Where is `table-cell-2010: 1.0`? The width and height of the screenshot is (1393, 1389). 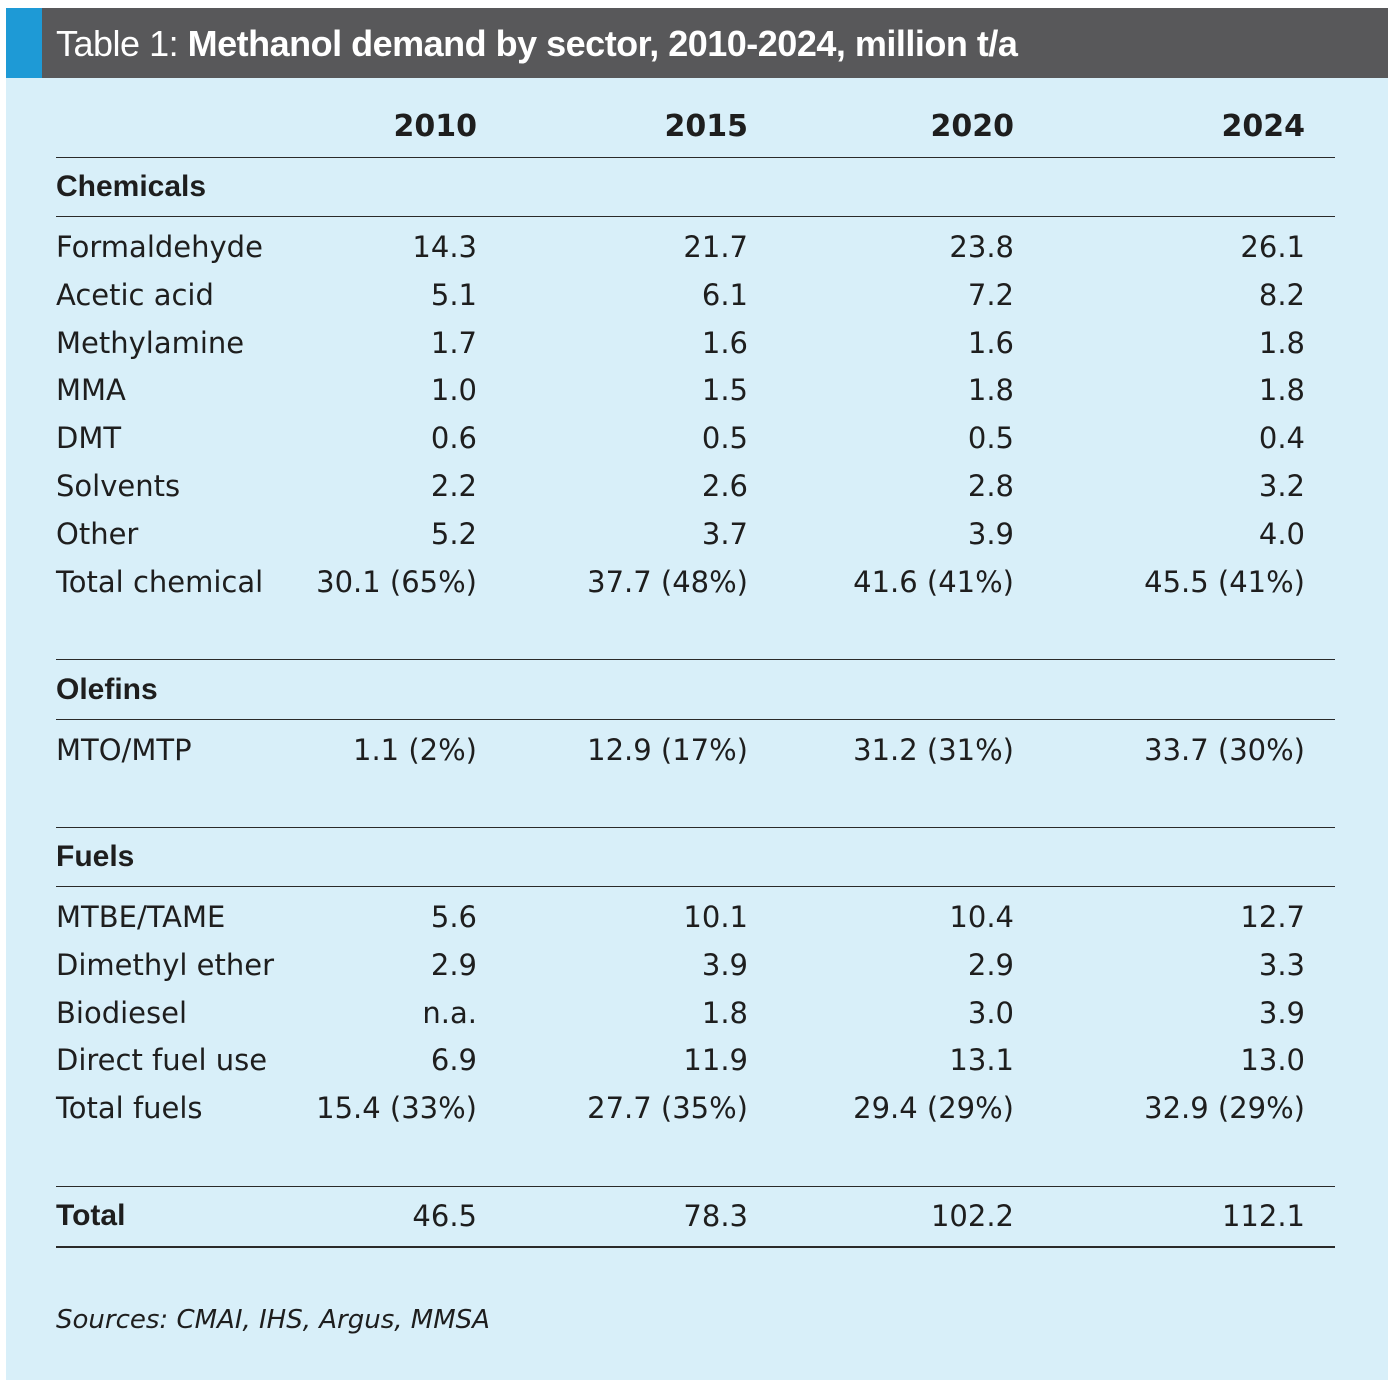 table-cell-2010: 1.0 is located at coordinates (453, 390).